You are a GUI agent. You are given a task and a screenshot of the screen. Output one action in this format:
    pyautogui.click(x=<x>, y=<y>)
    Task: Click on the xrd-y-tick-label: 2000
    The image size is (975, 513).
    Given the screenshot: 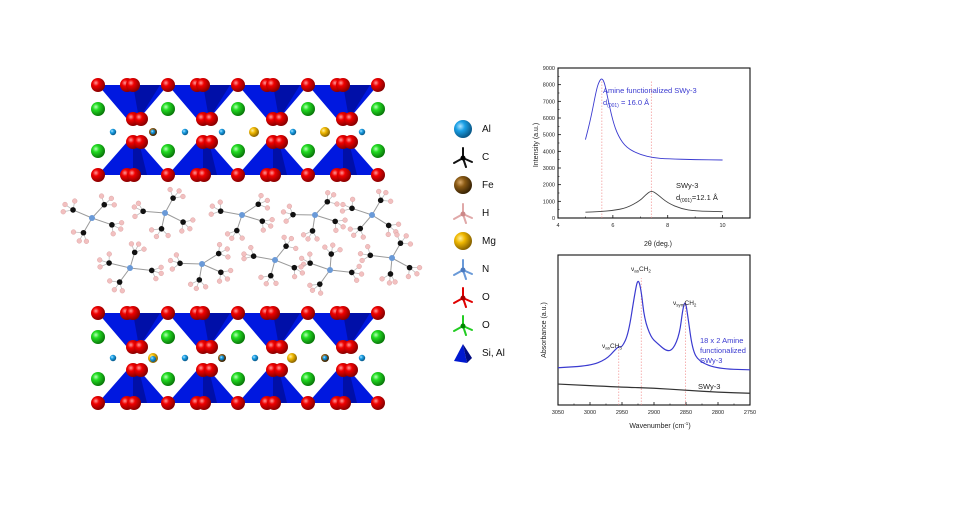 What is the action you would take?
    pyautogui.click(x=549, y=186)
    